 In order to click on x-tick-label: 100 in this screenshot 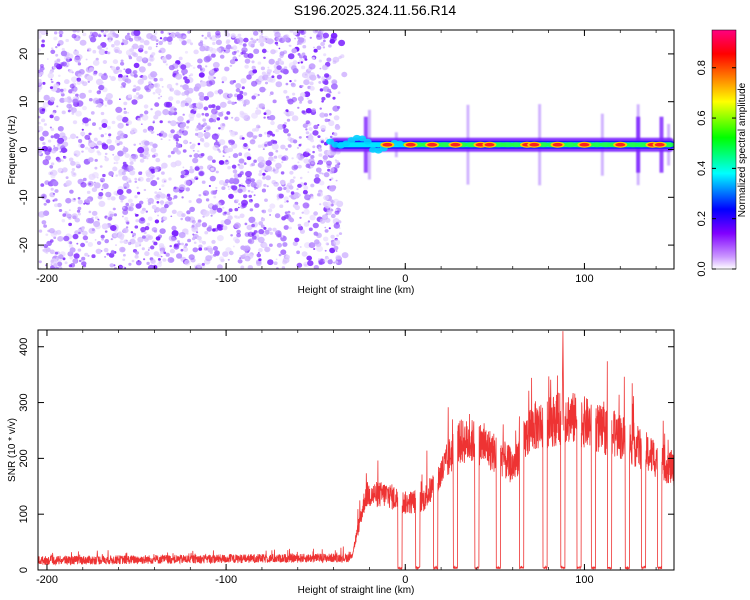, I will do `click(584, 580)`.